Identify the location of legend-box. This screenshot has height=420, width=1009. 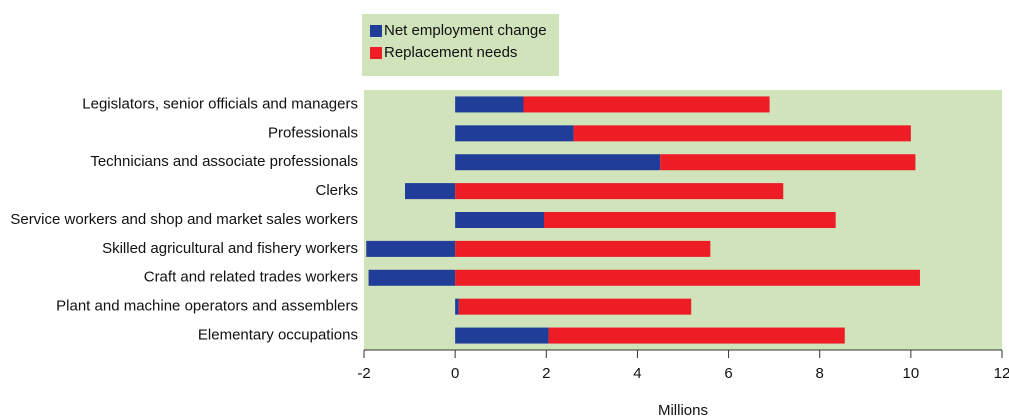
(460, 45).